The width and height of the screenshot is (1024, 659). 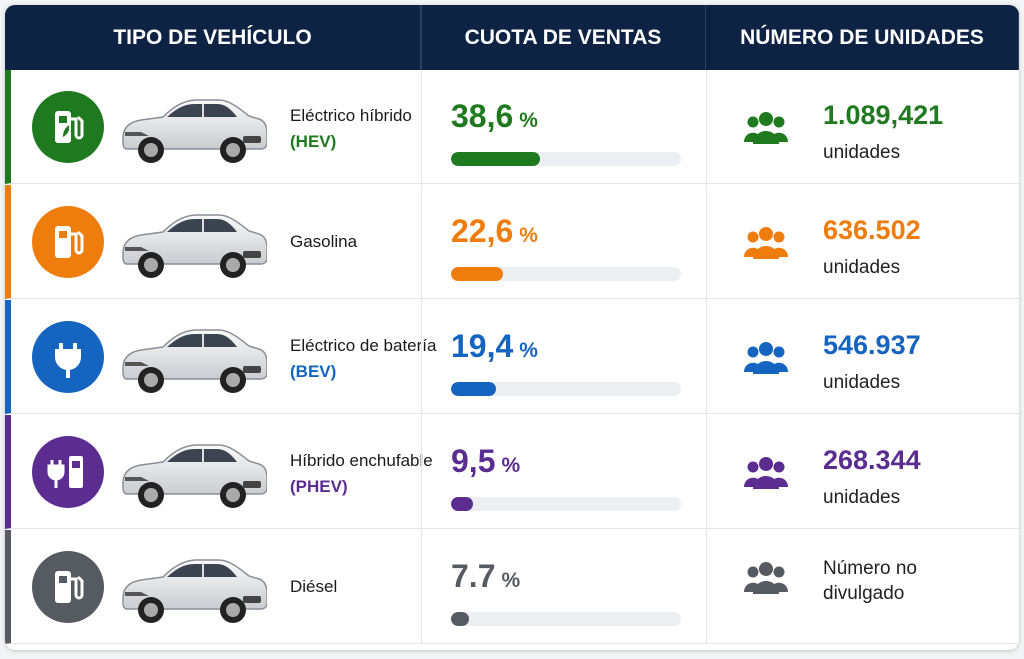 I want to click on share-number: 7.7, so click(x=473, y=576).